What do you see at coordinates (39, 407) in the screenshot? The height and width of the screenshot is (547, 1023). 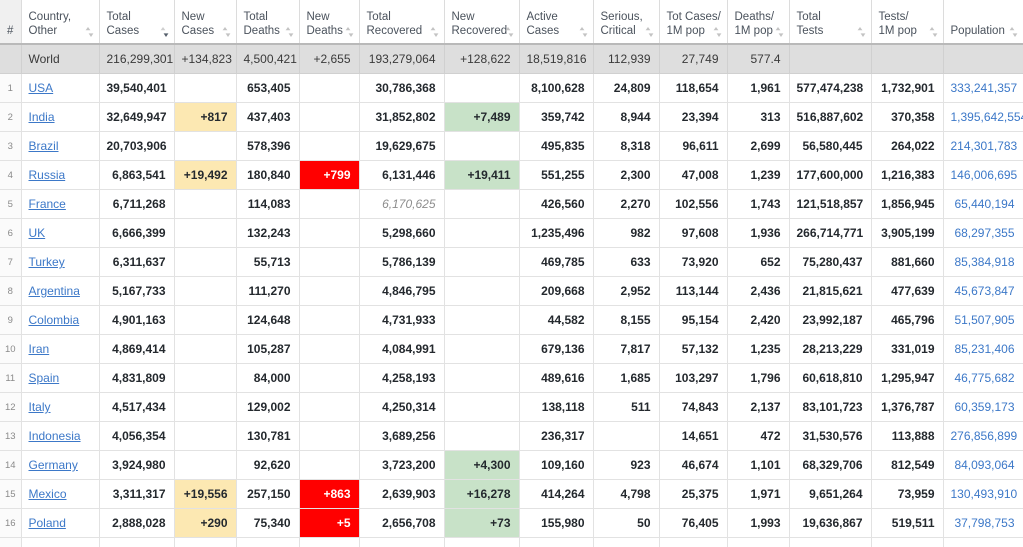 I see `country-link: Italy` at bounding box center [39, 407].